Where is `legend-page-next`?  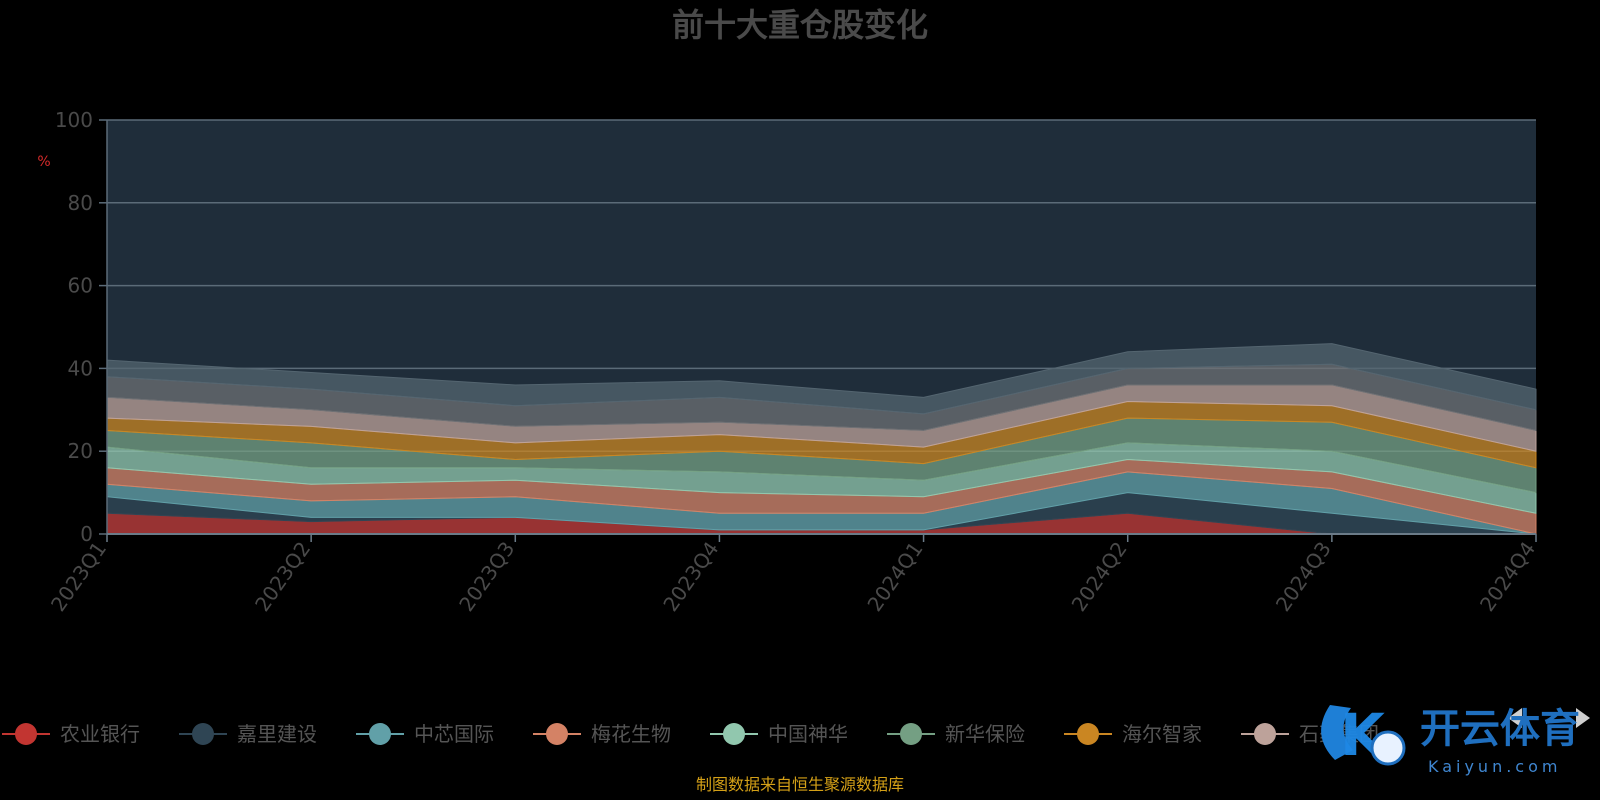 legend-page-next is located at coordinates (1583, 718).